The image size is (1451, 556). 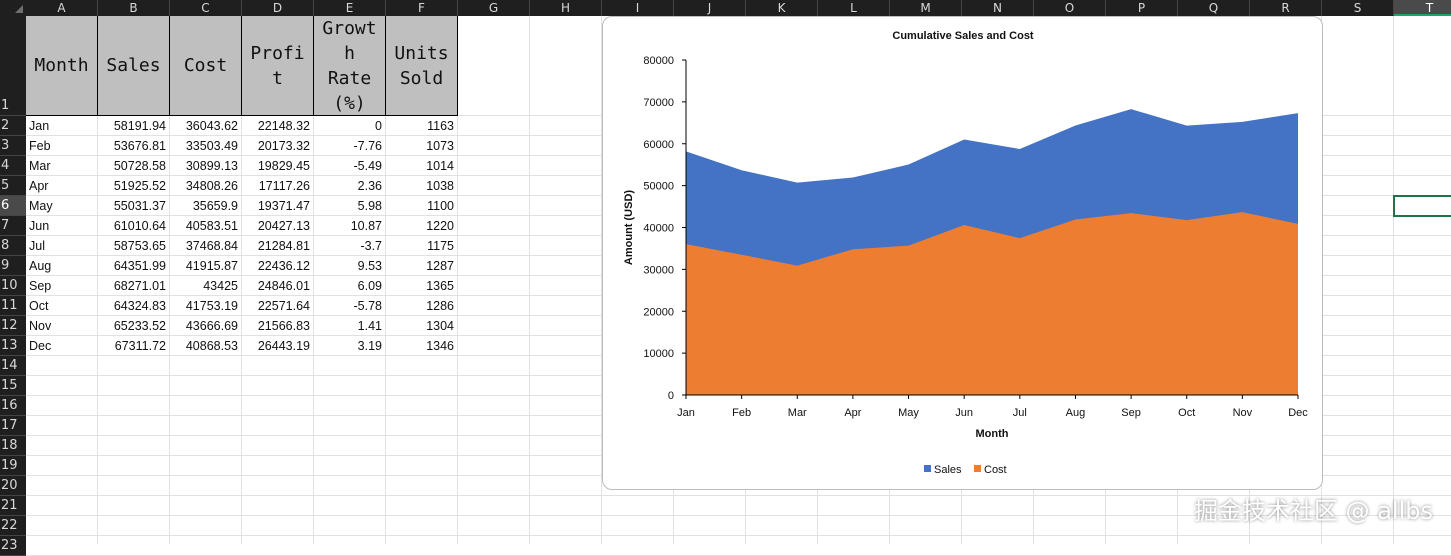 What do you see at coordinates (13, 426) in the screenshot?
I see `row-header-17: 17` at bounding box center [13, 426].